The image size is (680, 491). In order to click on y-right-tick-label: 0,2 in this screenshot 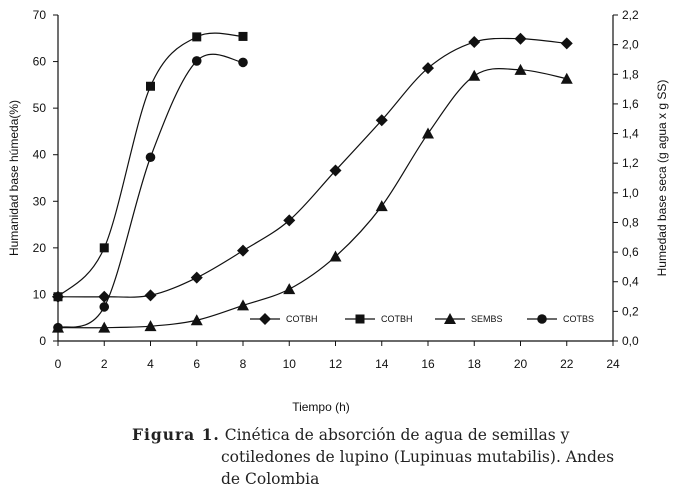, I will do `click(630, 311)`.